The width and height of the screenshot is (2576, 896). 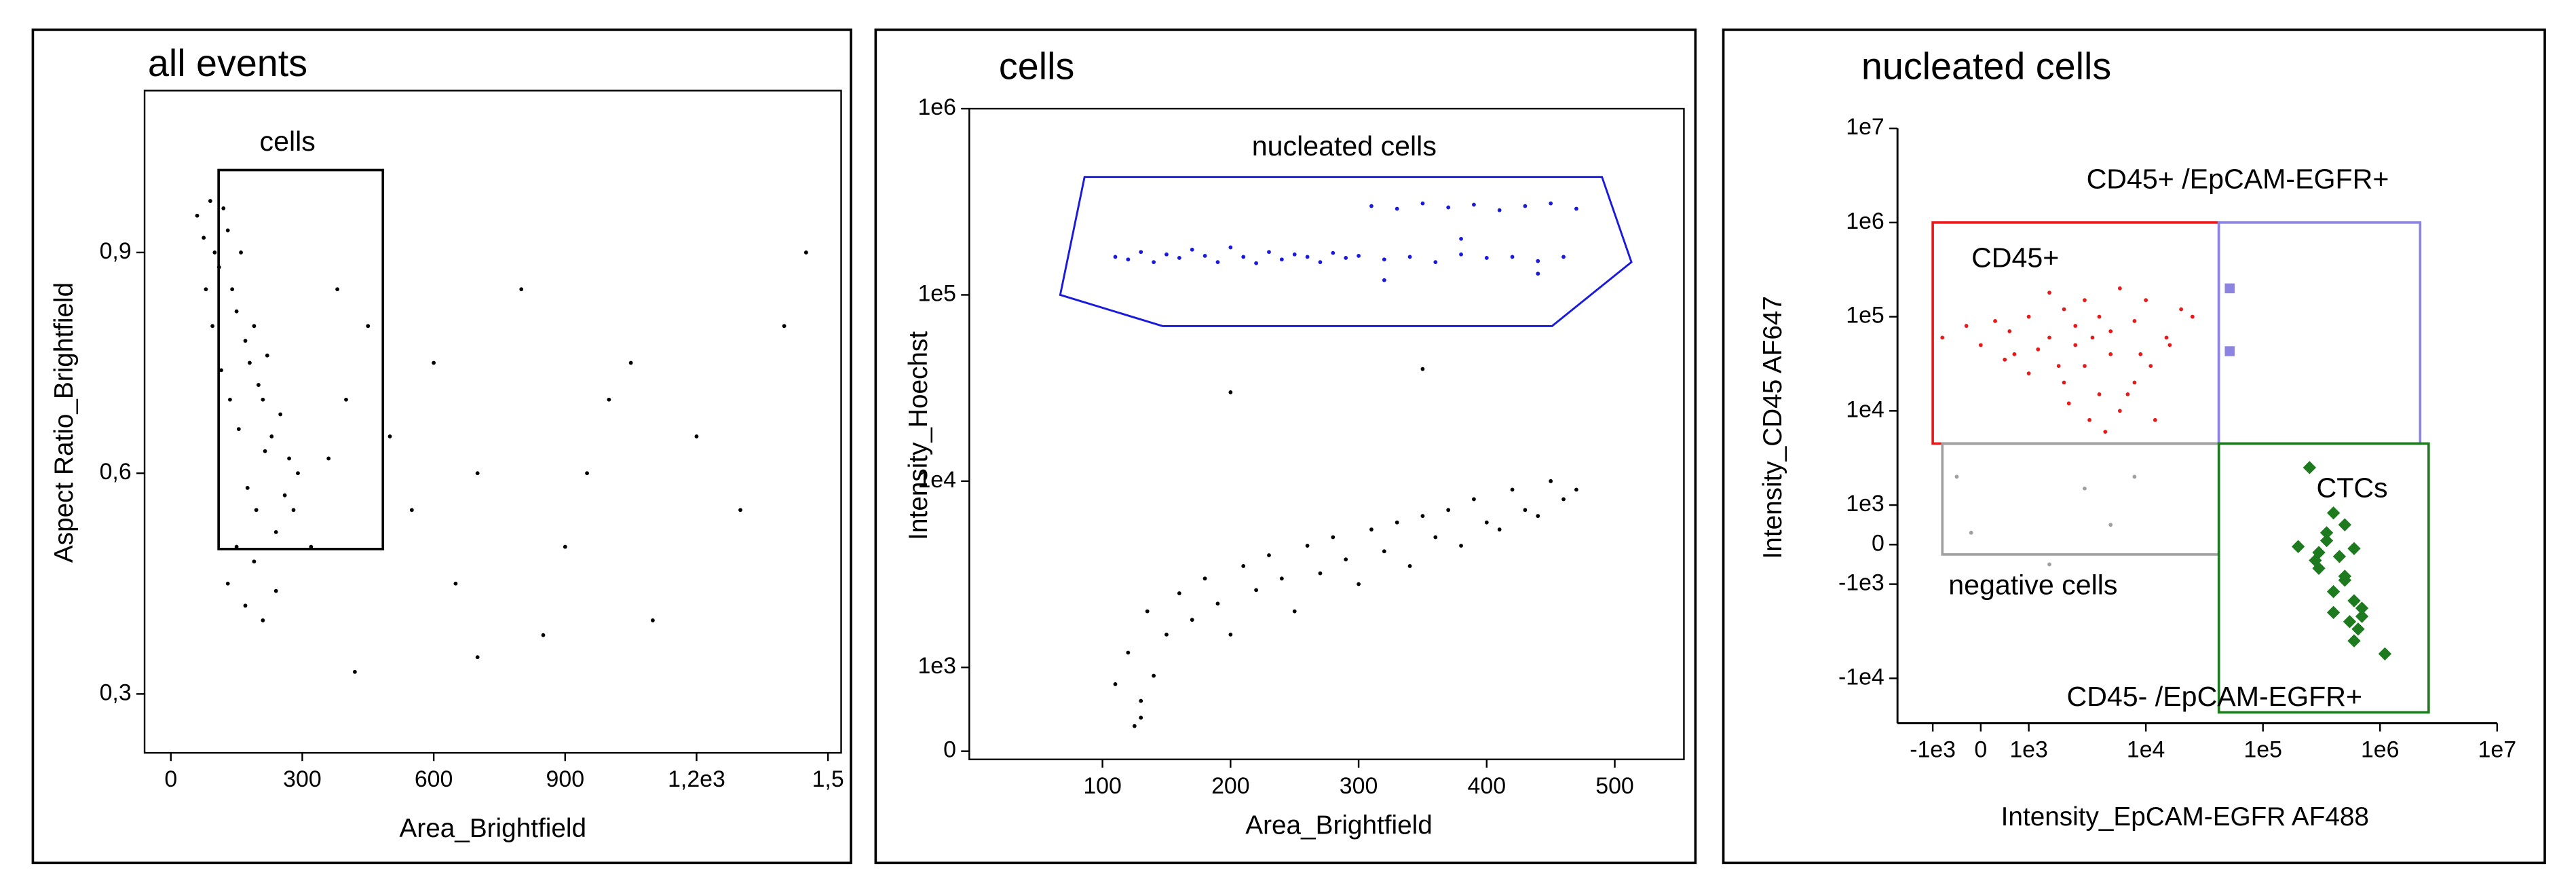 I want to click on x-tick-label: -1e3, so click(x=1933, y=750).